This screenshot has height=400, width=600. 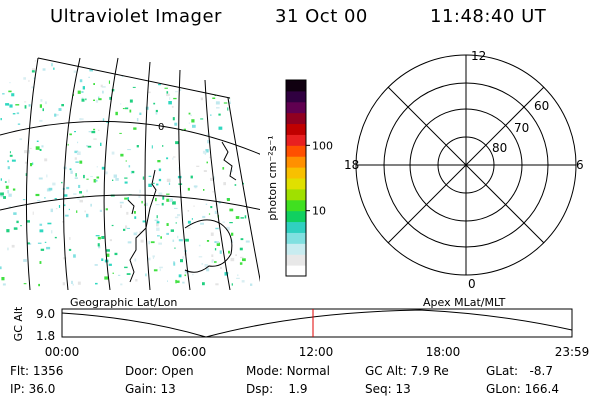 I want to click on gain-value: 13, so click(x=168, y=389).